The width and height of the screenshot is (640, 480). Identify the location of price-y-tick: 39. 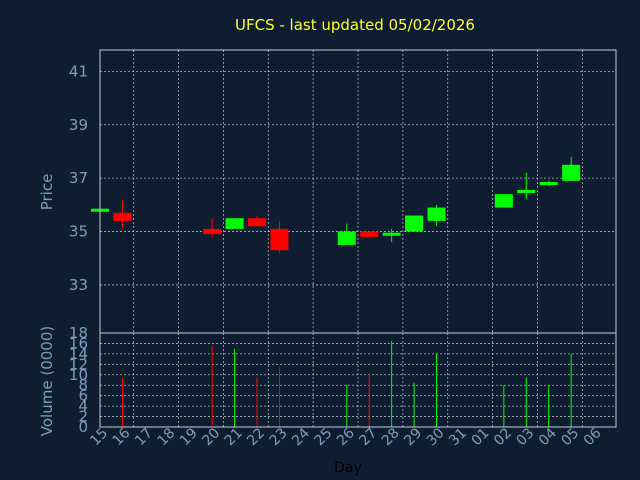
(78, 125).